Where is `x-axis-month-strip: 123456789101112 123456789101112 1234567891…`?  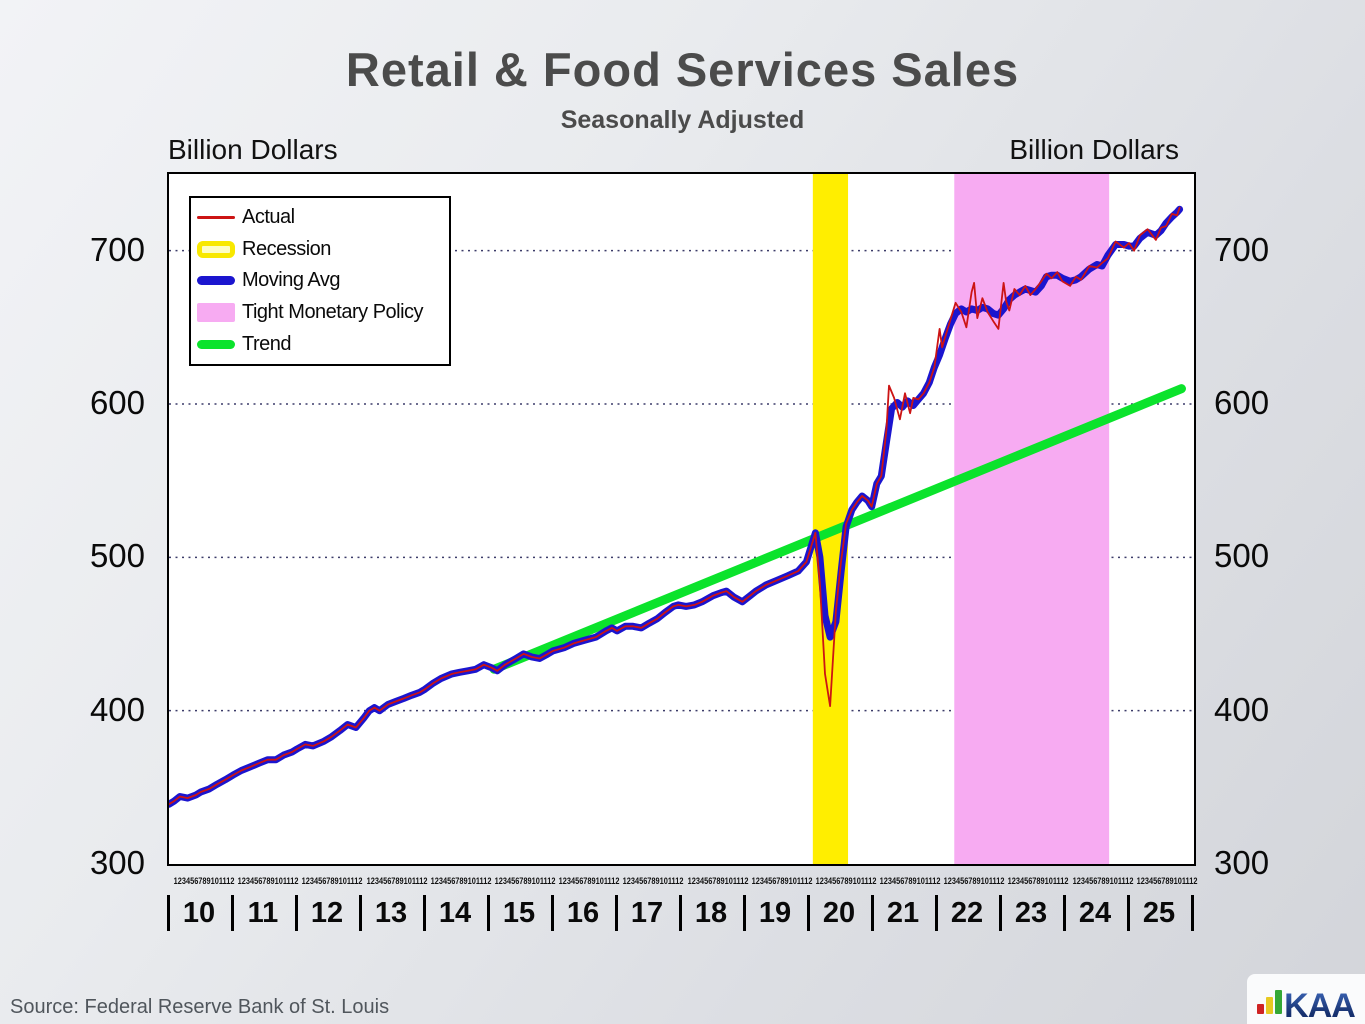 x-axis-month-strip: 123456789101112 123456789101112 1234567891… is located at coordinates (682, 881).